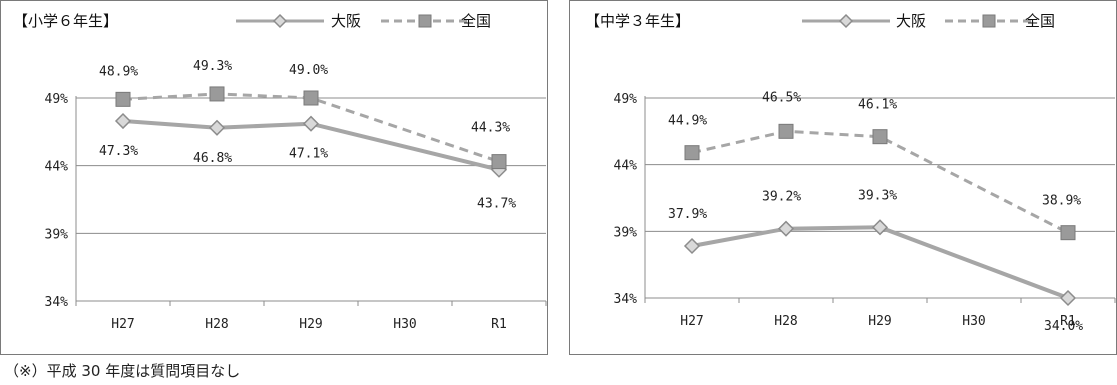 The image size is (1117, 385). What do you see at coordinates (118, 71) in the screenshot?
I see `data-label: 48.9%` at bounding box center [118, 71].